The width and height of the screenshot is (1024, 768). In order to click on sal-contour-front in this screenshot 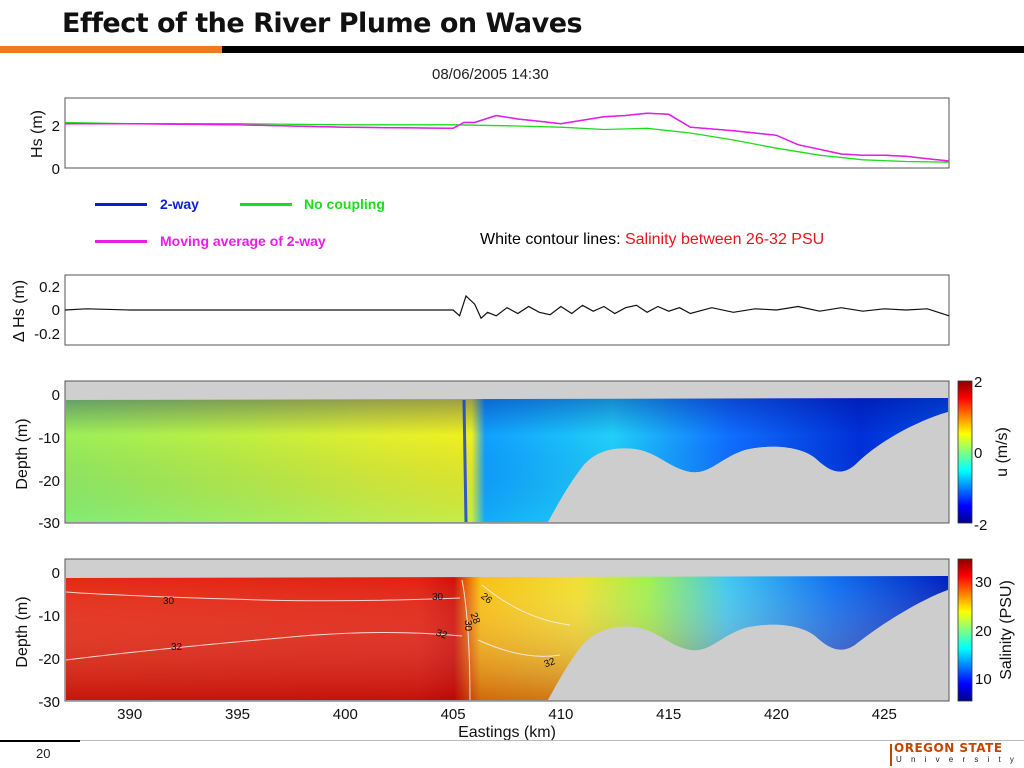, I will do `click(466, 640)`.